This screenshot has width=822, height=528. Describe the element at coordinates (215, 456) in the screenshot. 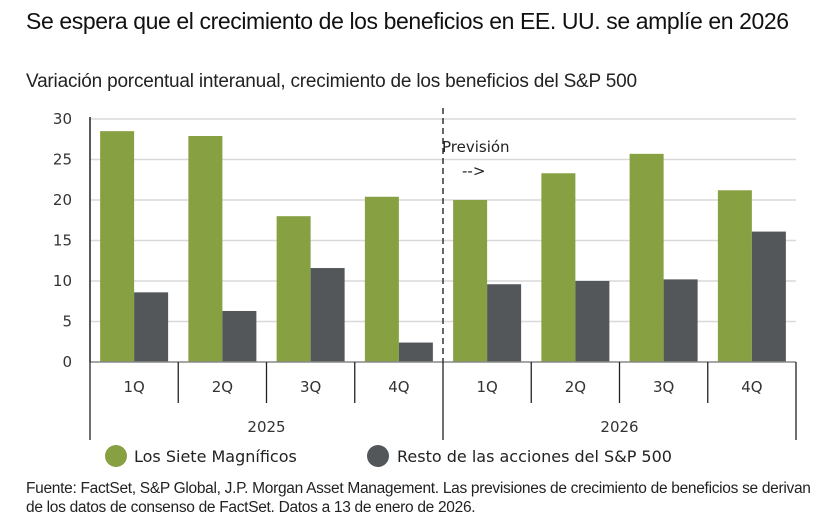

I see `legend-label: Los Siete Magníficos` at that location.